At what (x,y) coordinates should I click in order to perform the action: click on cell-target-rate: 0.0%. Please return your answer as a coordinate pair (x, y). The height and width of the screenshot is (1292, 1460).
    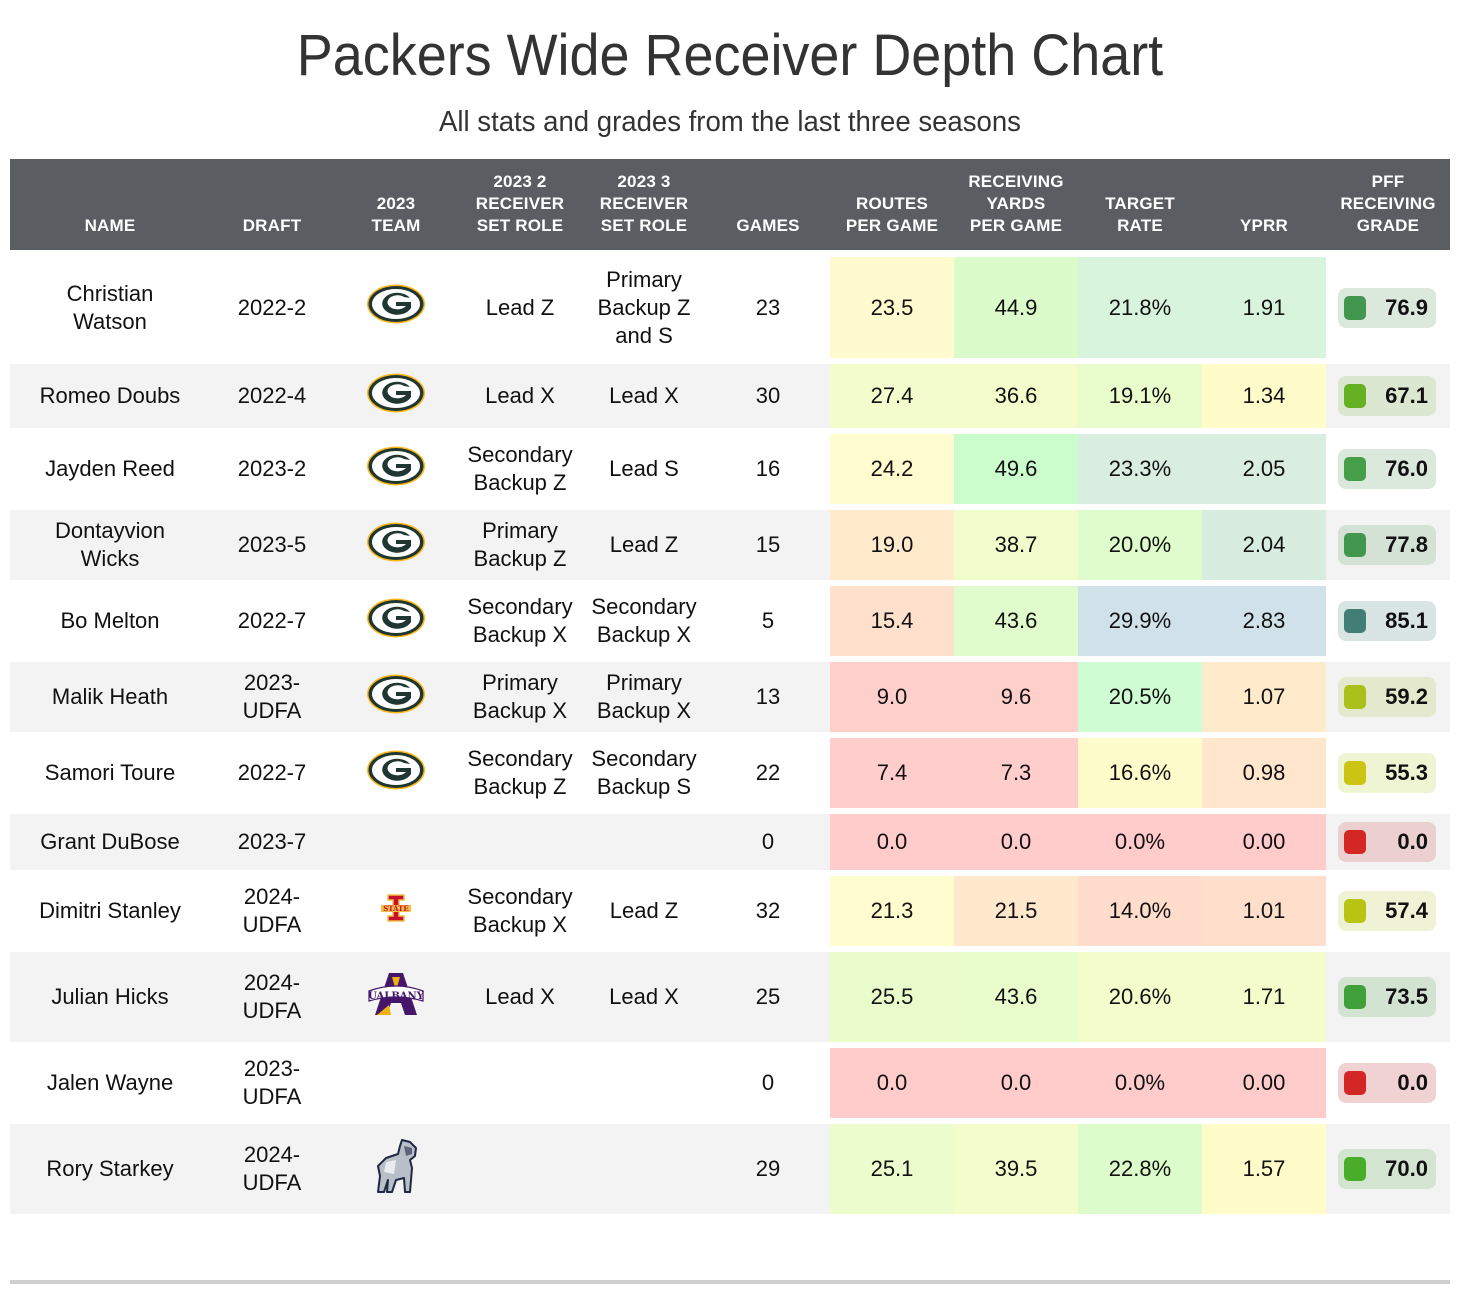
    Looking at the image, I should click on (1140, 839).